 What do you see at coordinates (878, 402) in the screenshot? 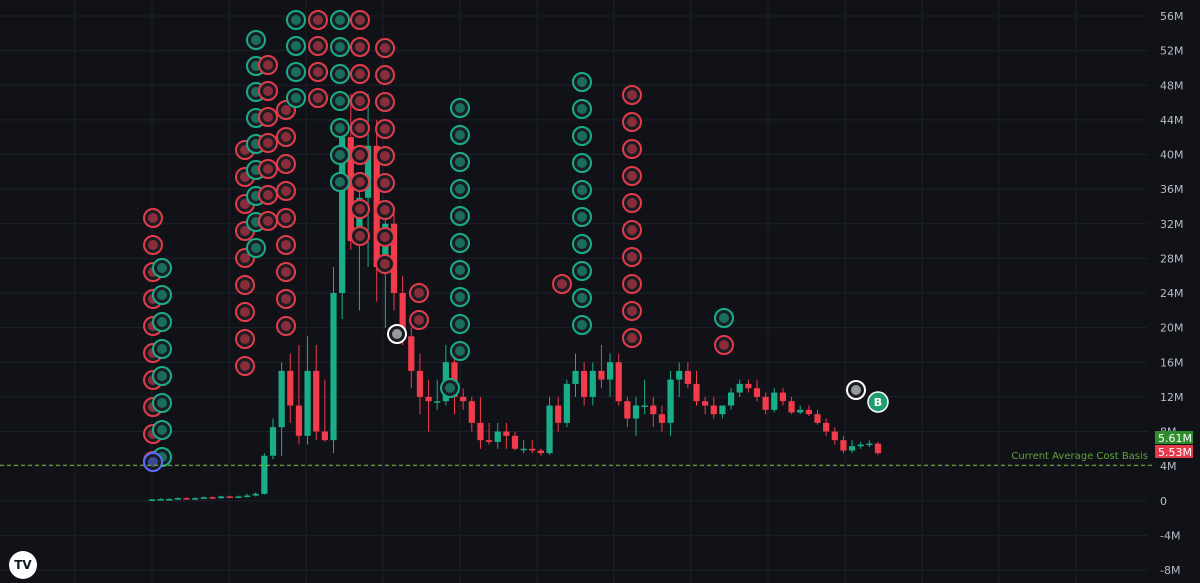
I see `buy-marker-icon` at bounding box center [878, 402].